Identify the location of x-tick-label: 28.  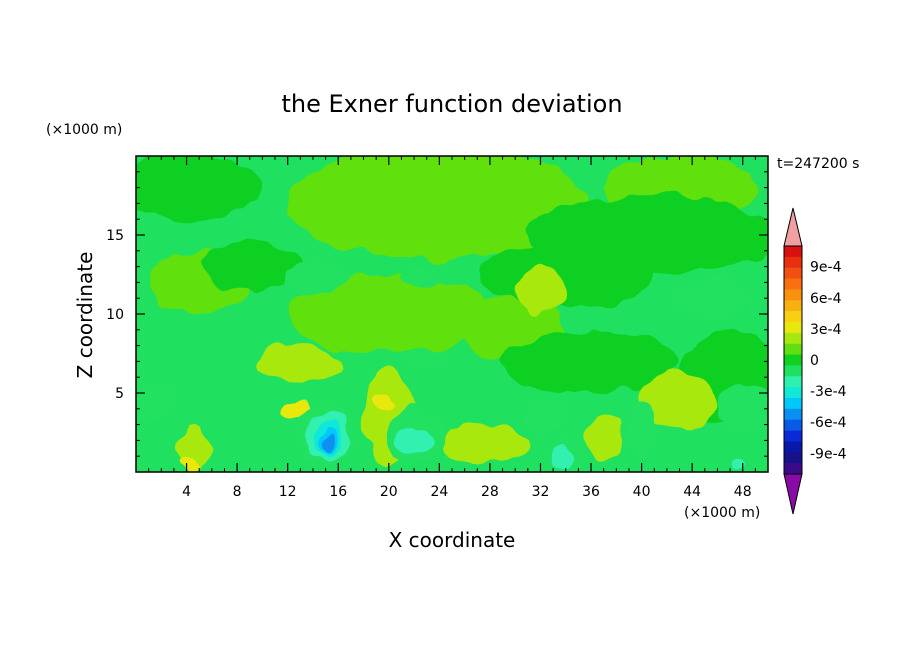
(490, 492).